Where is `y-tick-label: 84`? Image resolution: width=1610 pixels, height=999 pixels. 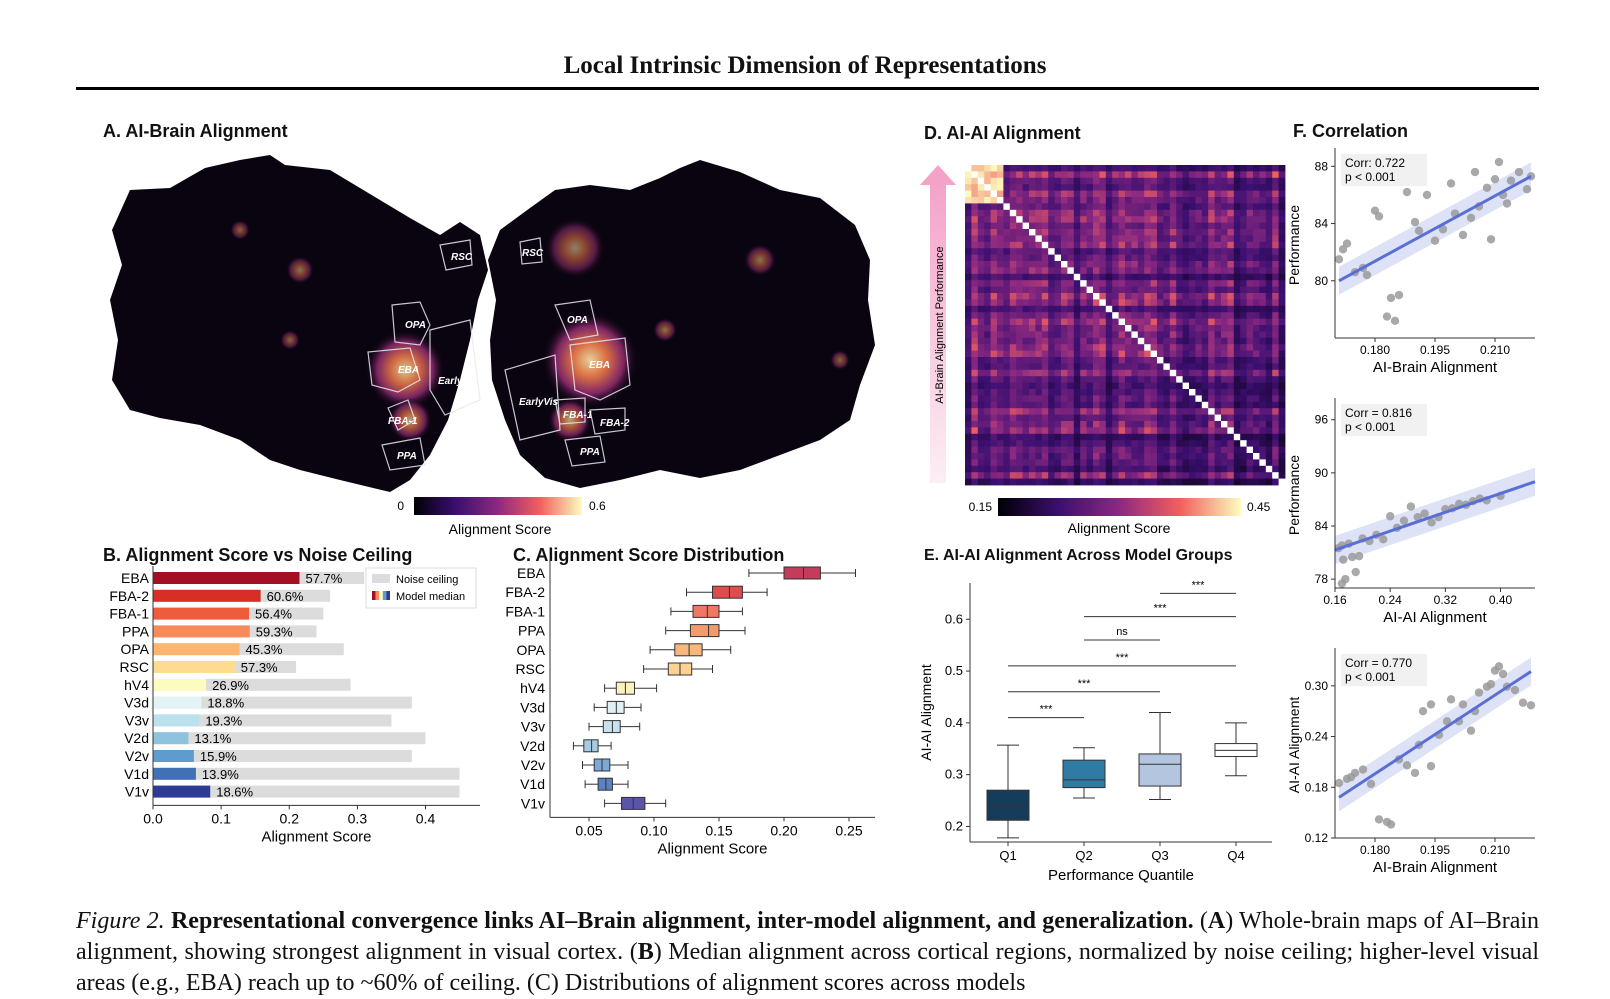
y-tick-label: 84 is located at coordinates (1322, 224).